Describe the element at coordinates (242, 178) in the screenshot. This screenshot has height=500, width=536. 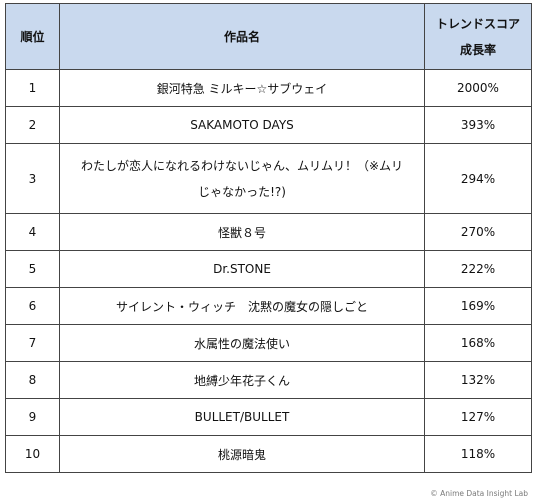
I see `title-cell: わたしが恋人になれるわけないじゃん、ムリムリ！（※ムリ じゃなかった!?)` at that location.